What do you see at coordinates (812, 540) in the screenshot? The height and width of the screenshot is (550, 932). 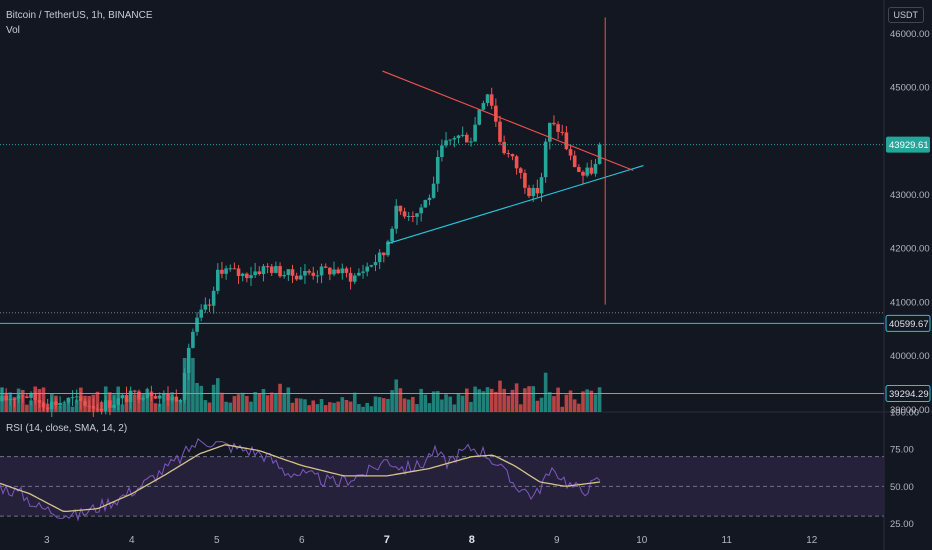 I see `date-tick-label: 12` at bounding box center [812, 540].